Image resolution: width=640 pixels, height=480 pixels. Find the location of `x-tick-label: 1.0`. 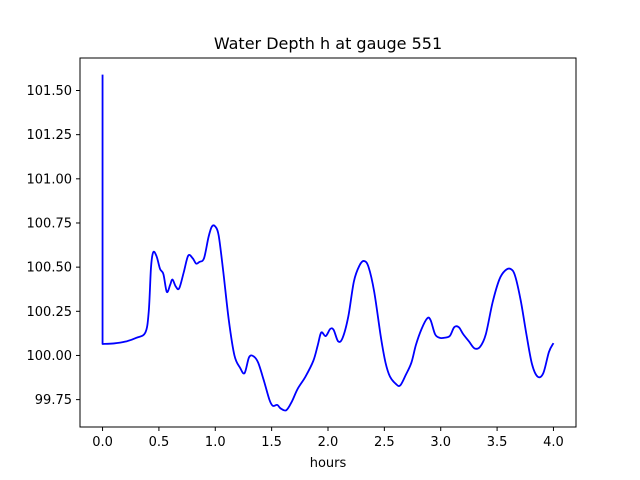

x-tick-label: 1.0 is located at coordinates (215, 442).